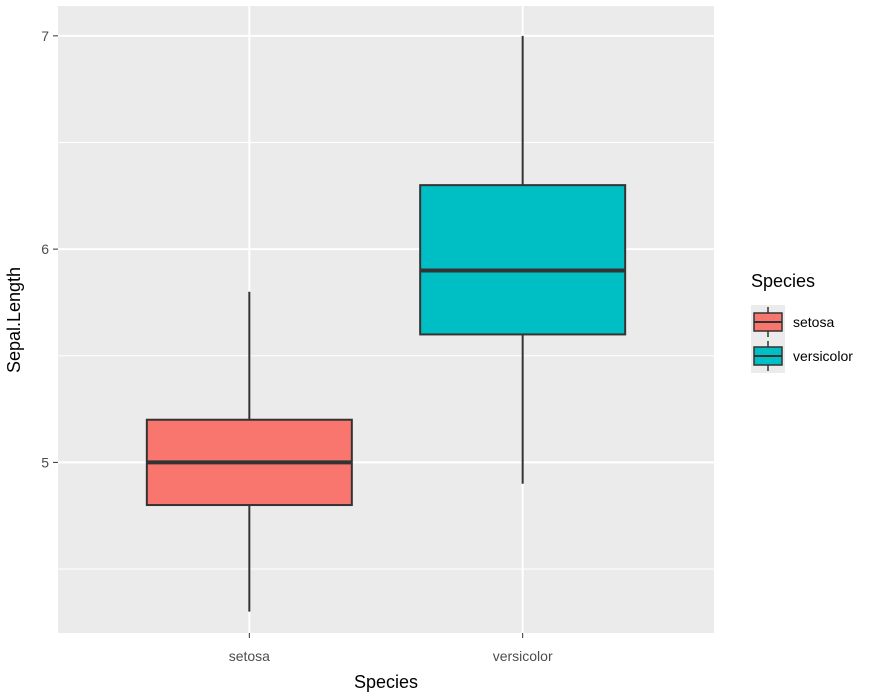 This screenshot has height=698, width=882. I want to click on y-tick-label: 7, so click(45, 36).